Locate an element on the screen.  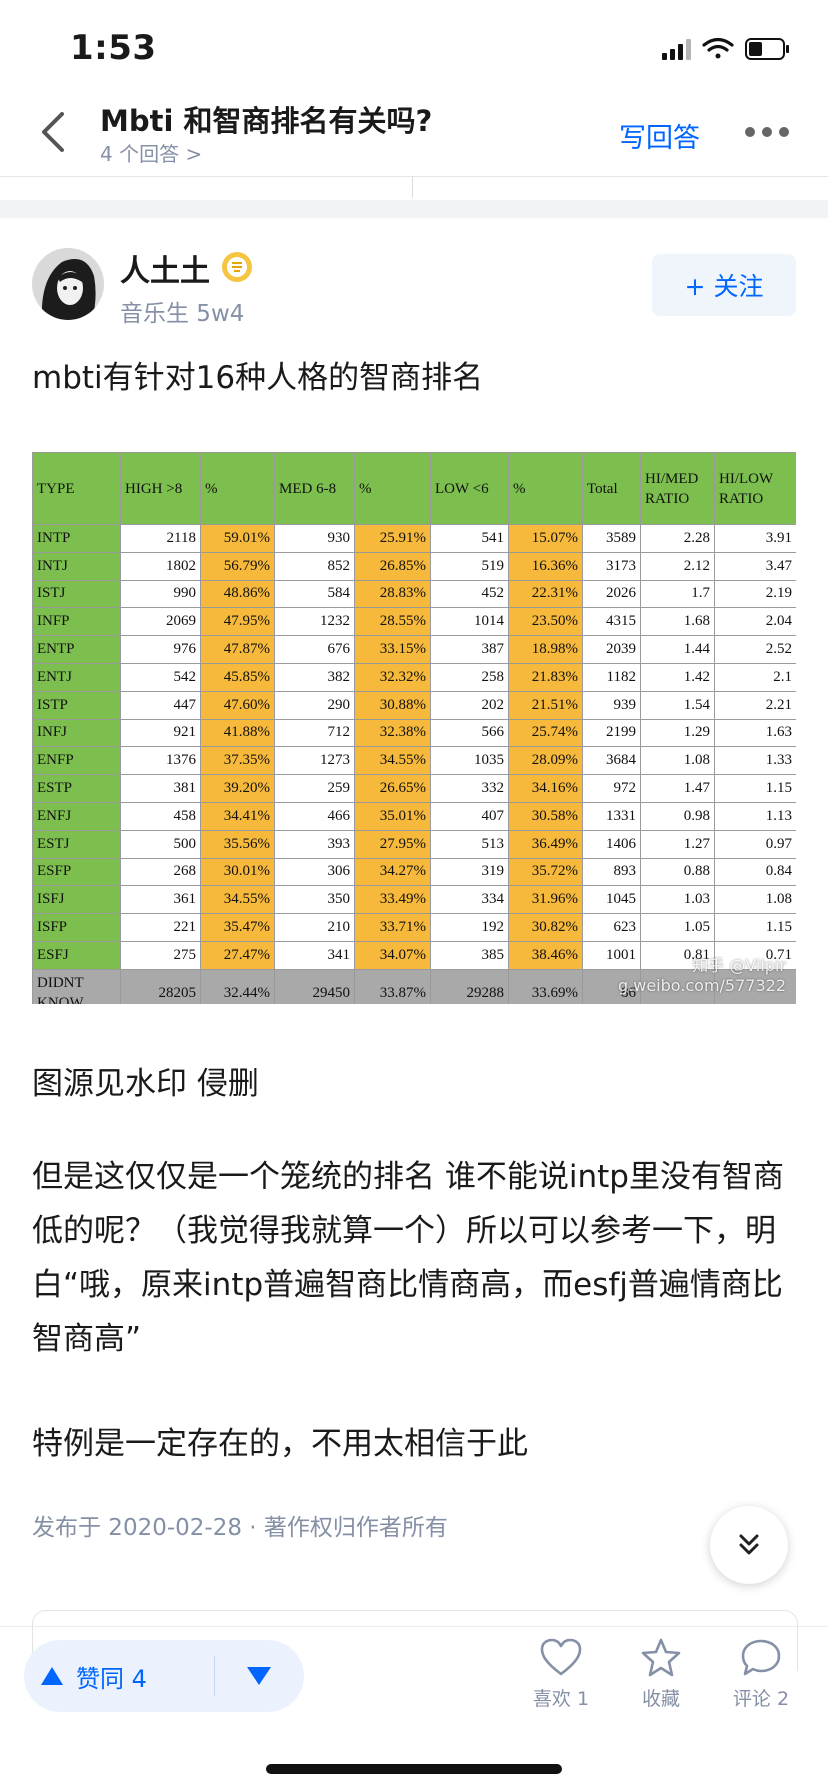
table-cell: 202 is located at coordinates (469, 705).